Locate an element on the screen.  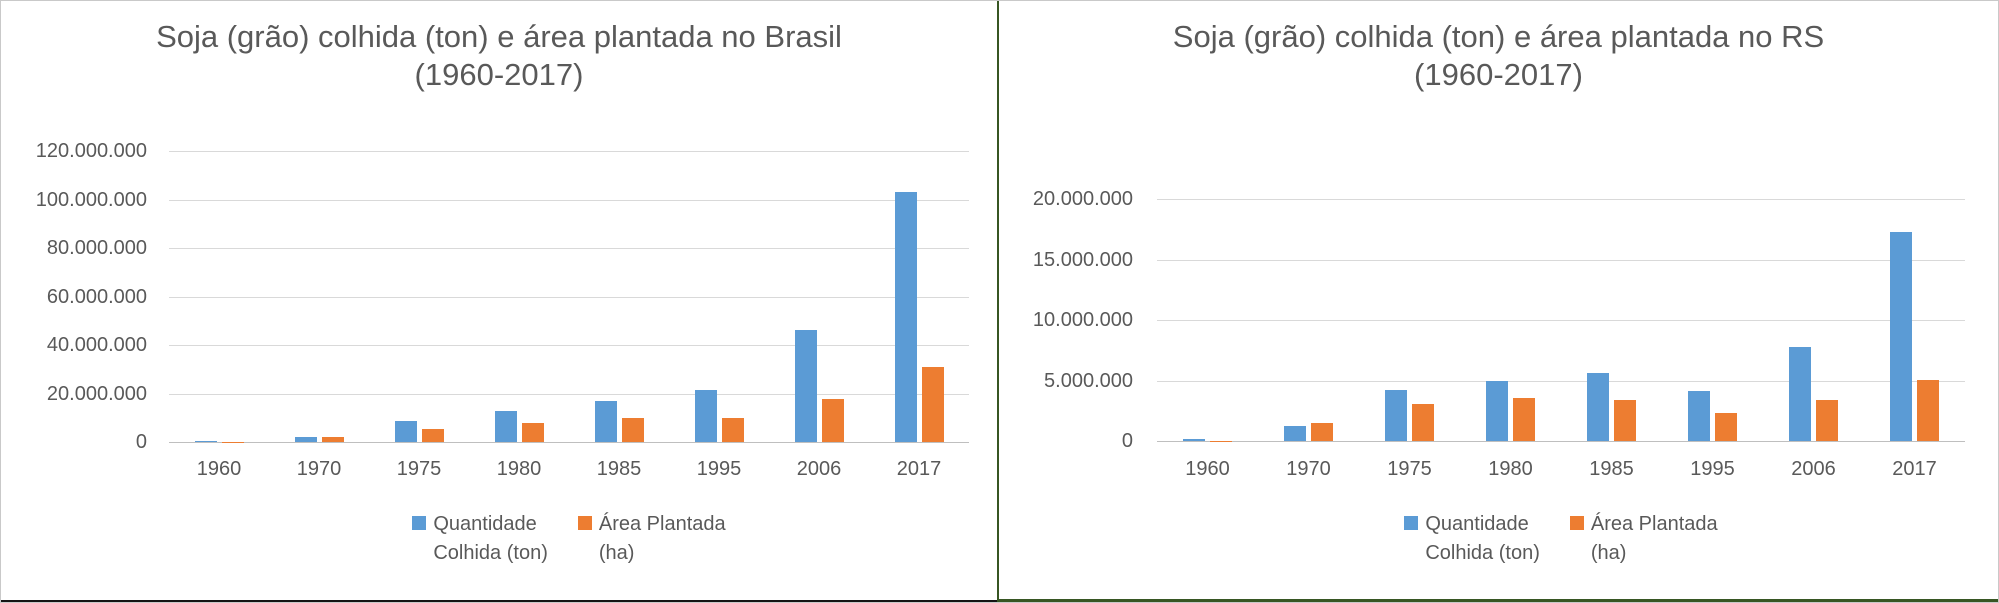
y-tick-label: 120.000.000 is located at coordinates (91, 151).